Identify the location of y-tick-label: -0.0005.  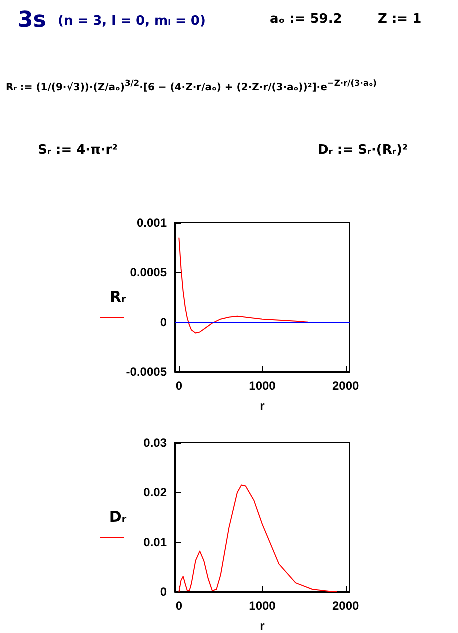
(147, 372).